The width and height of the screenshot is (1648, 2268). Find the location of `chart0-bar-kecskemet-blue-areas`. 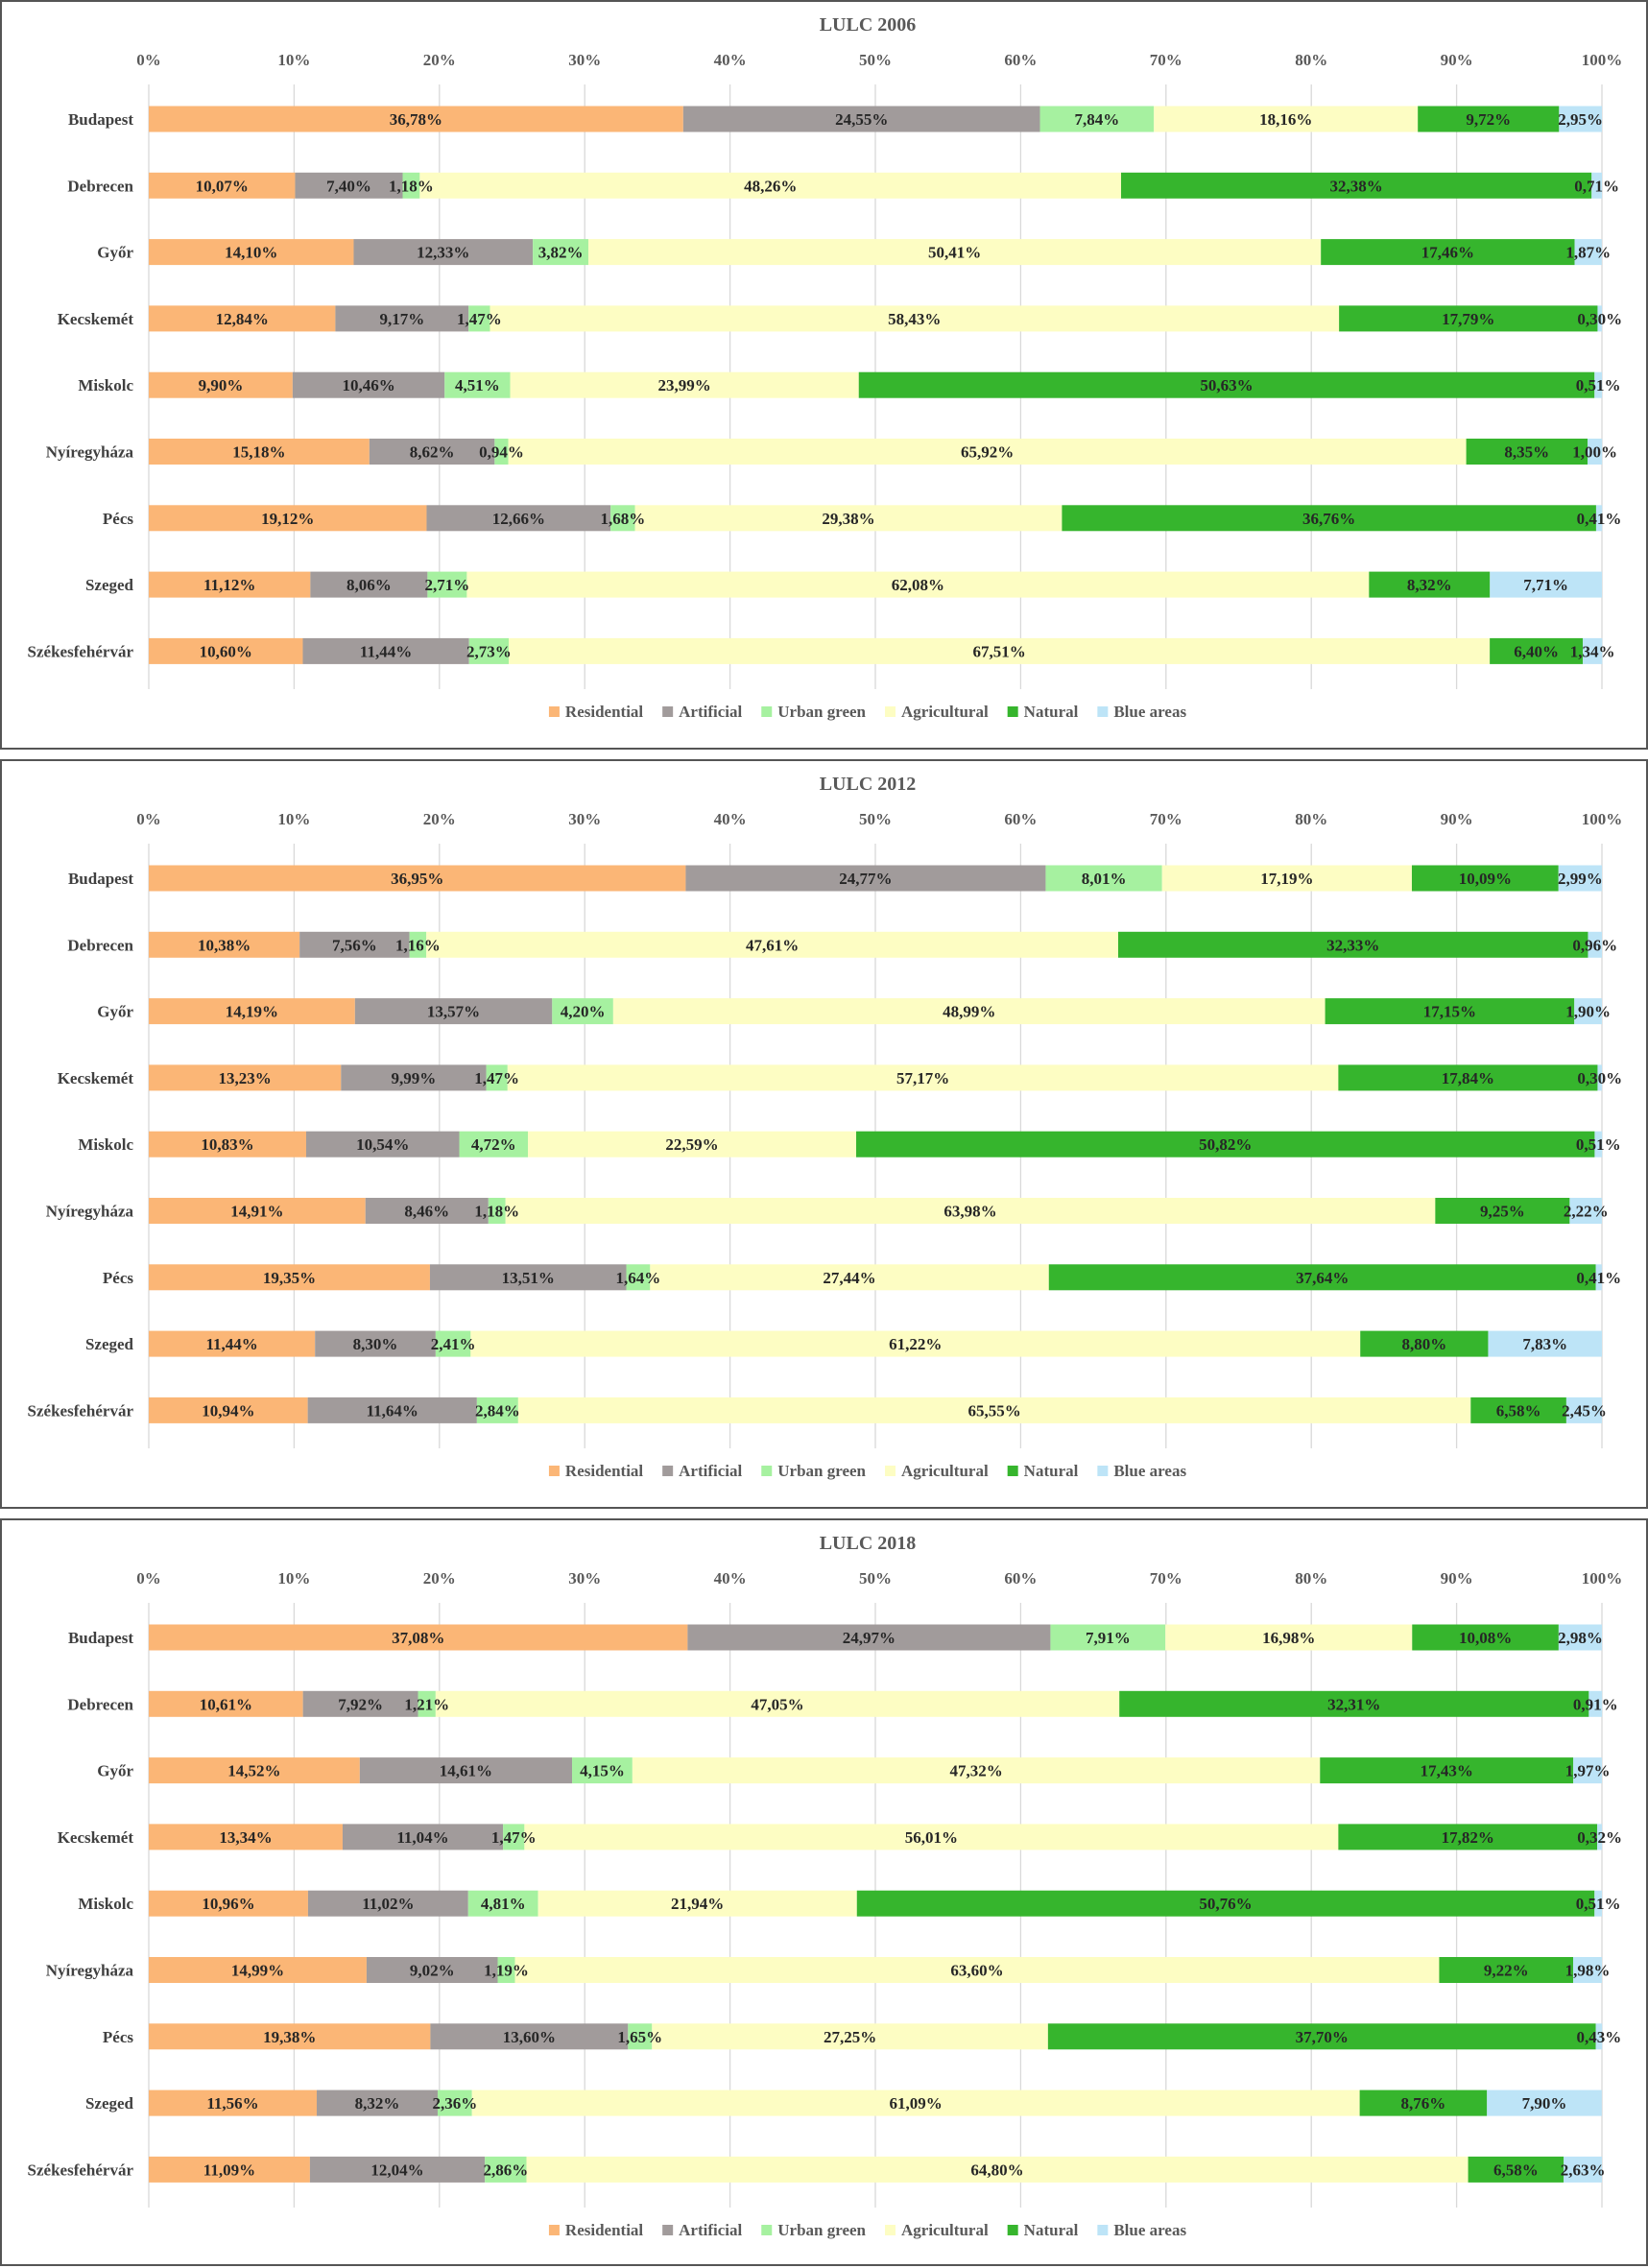

chart0-bar-kecskemet-blue-areas is located at coordinates (1600, 318).